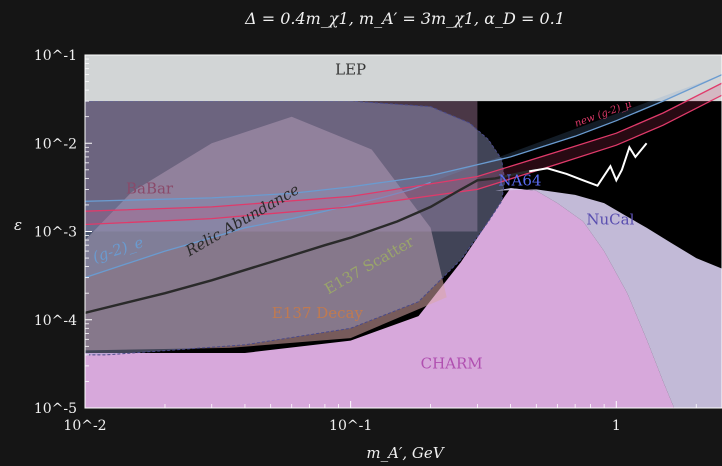 This screenshot has height=466, width=722. I want to click on label-lep: LEP, so click(350, 70).